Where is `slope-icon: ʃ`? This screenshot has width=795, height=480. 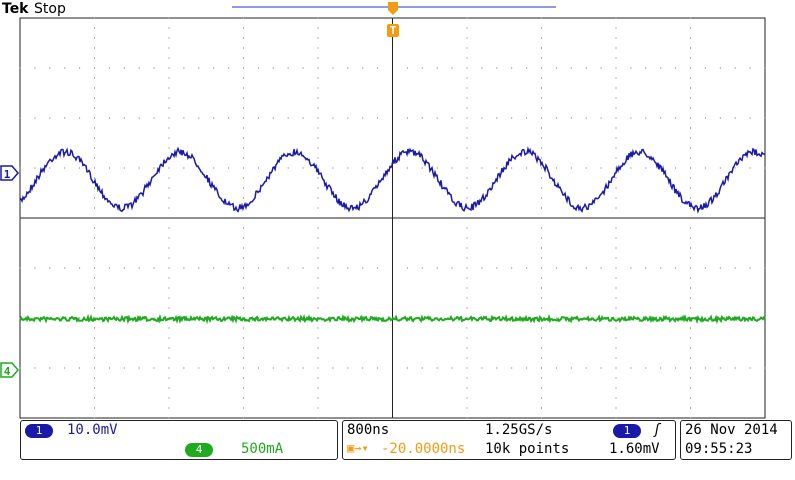 slope-icon: ʃ is located at coordinates (657, 430).